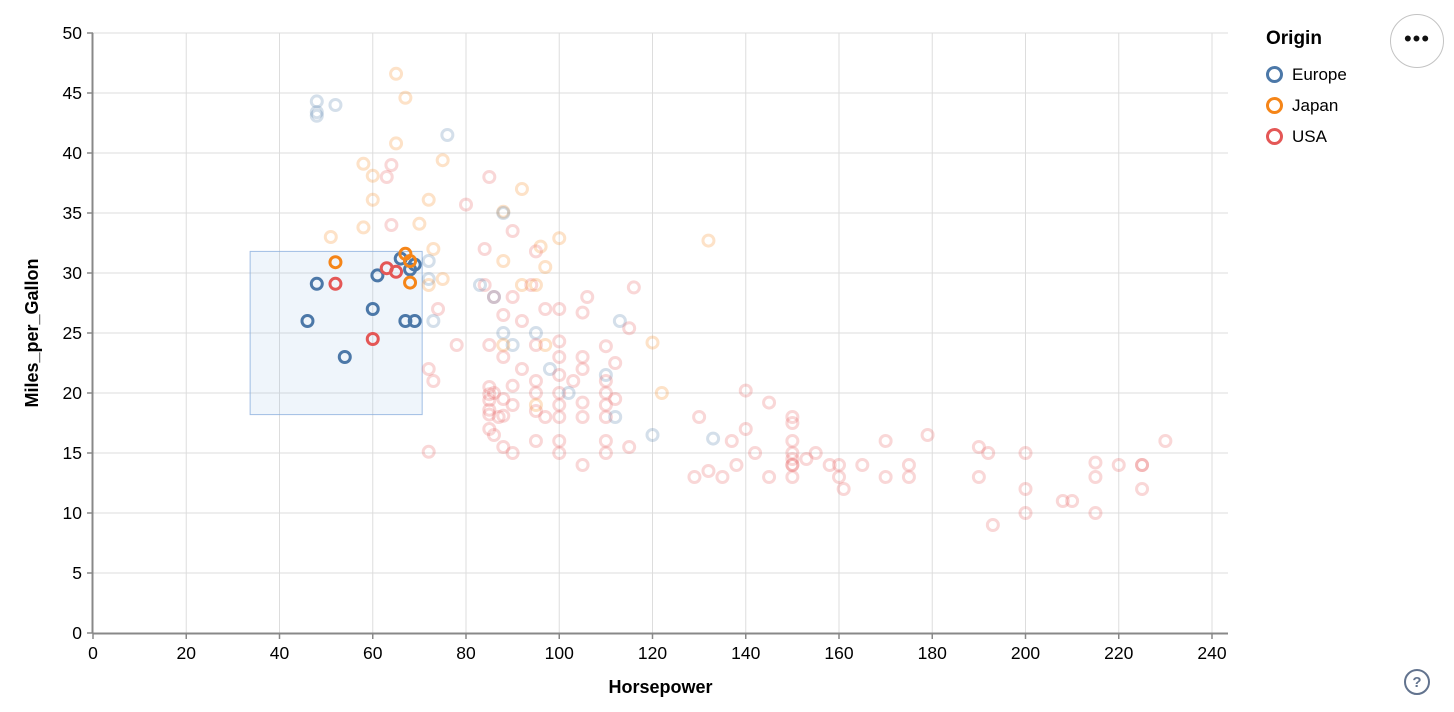 This screenshot has height=712, width=1454. What do you see at coordinates (77, 573) in the screenshot?
I see `y-tick-label: 5` at bounding box center [77, 573].